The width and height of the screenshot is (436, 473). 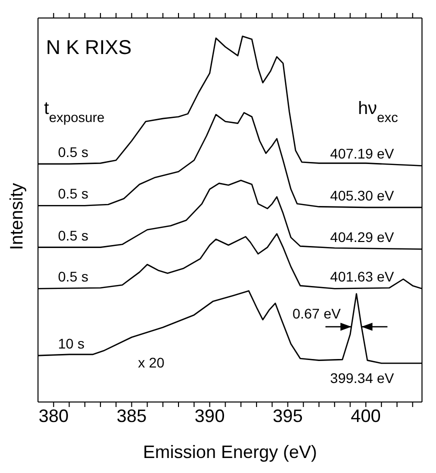 I want to click on series-label: 404.29 eV, so click(x=362, y=237).